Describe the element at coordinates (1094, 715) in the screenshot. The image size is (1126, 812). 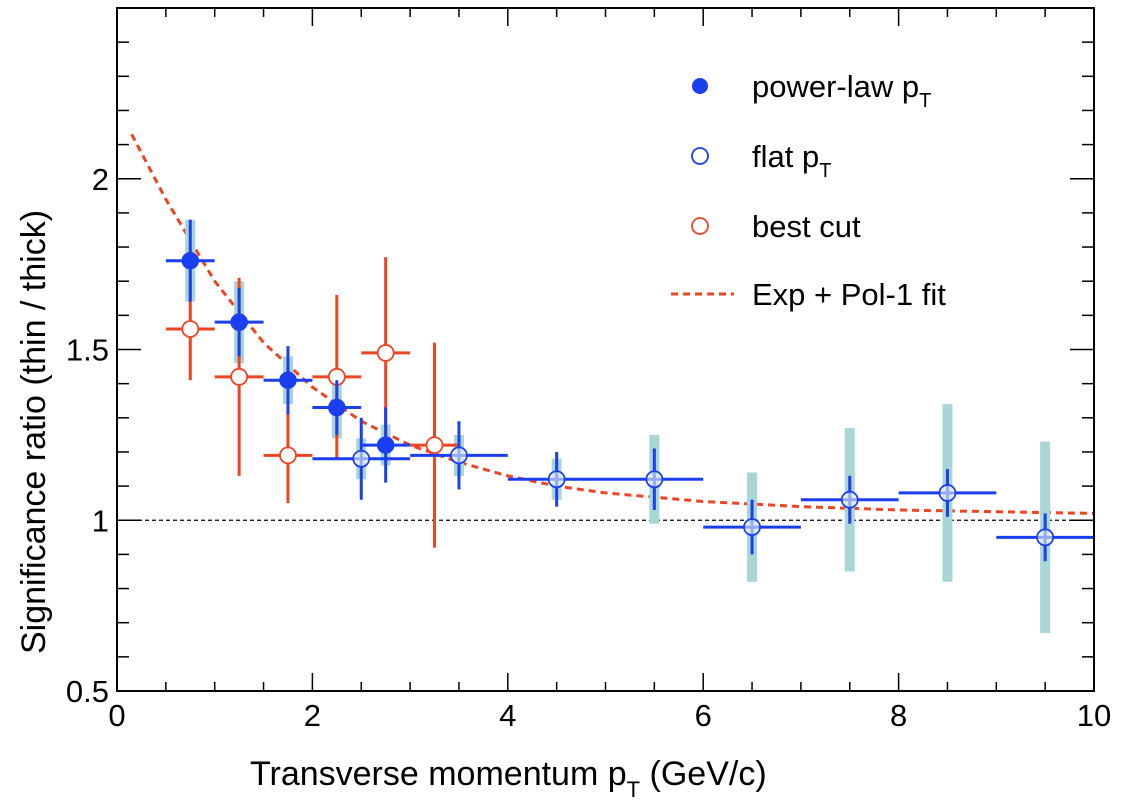
I see `x-tick-label: 10` at that location.